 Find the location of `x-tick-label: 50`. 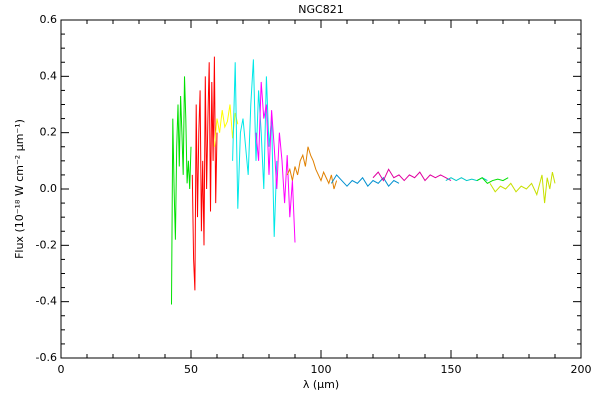

x-tick-label: 50 is located at coordinates (191, 369).